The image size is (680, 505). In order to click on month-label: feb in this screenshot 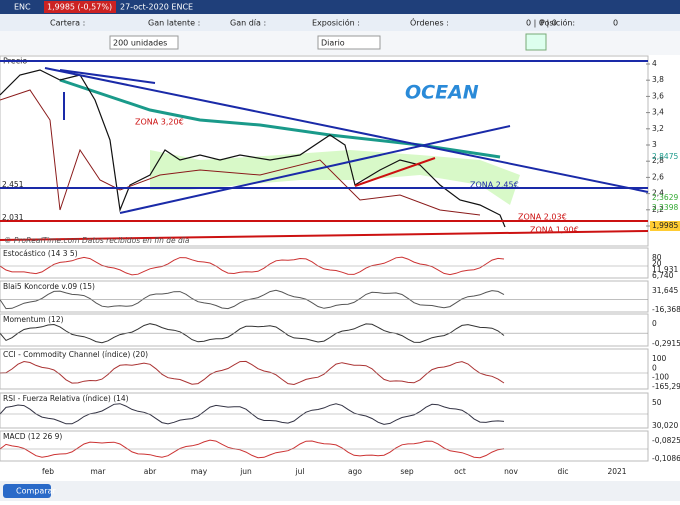, I will do `click(48, 471)`.